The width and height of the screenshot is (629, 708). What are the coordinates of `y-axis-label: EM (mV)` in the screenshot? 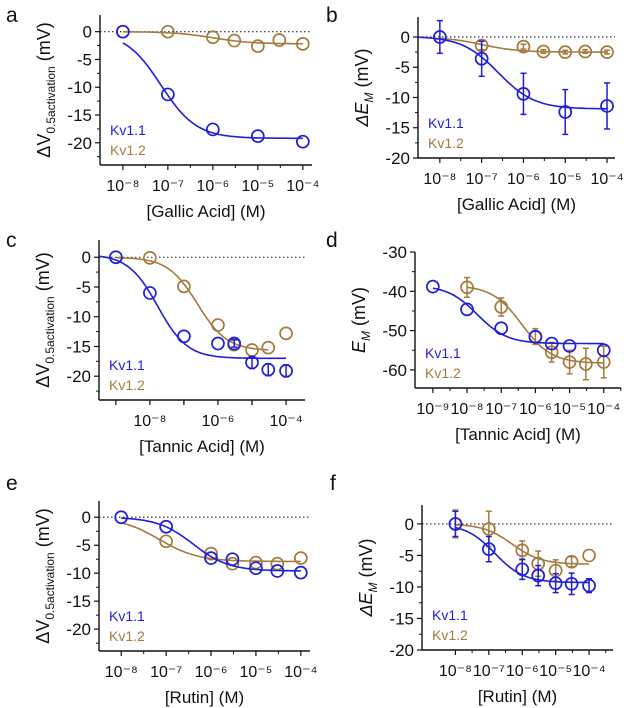 It's located at (361, 320).